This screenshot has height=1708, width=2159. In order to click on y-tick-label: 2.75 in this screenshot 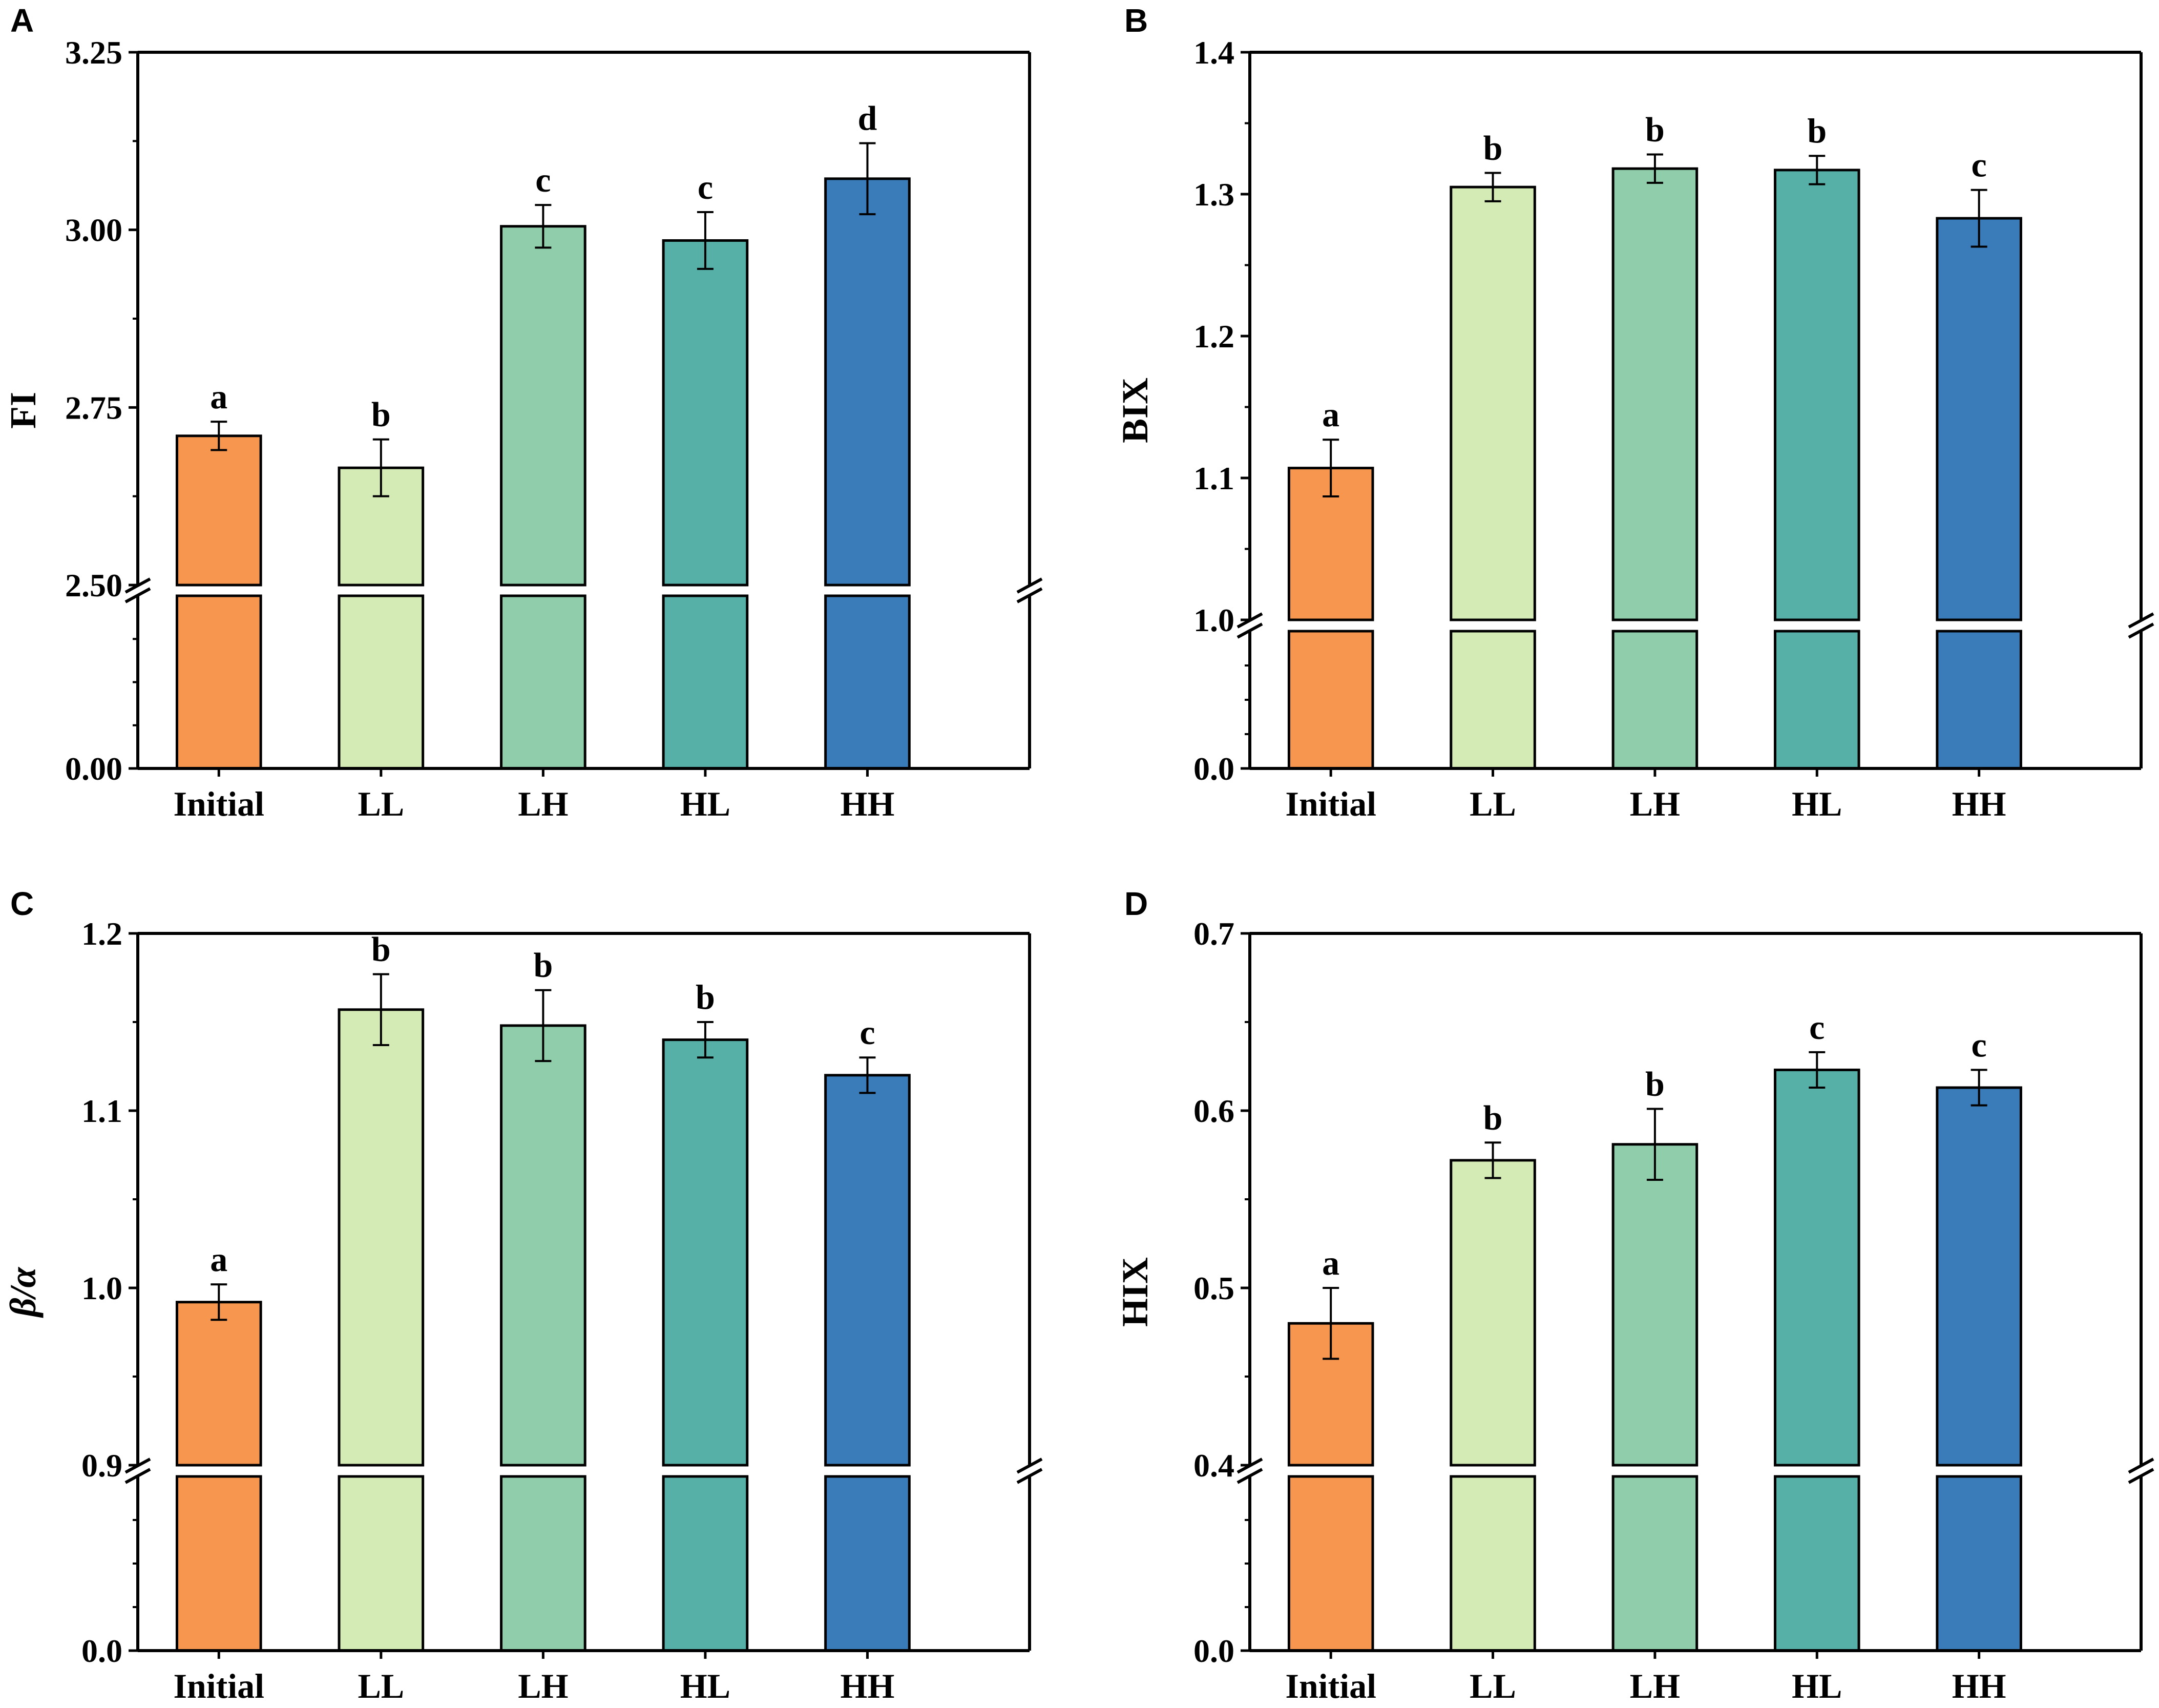, I will do `click(94, 407)`.